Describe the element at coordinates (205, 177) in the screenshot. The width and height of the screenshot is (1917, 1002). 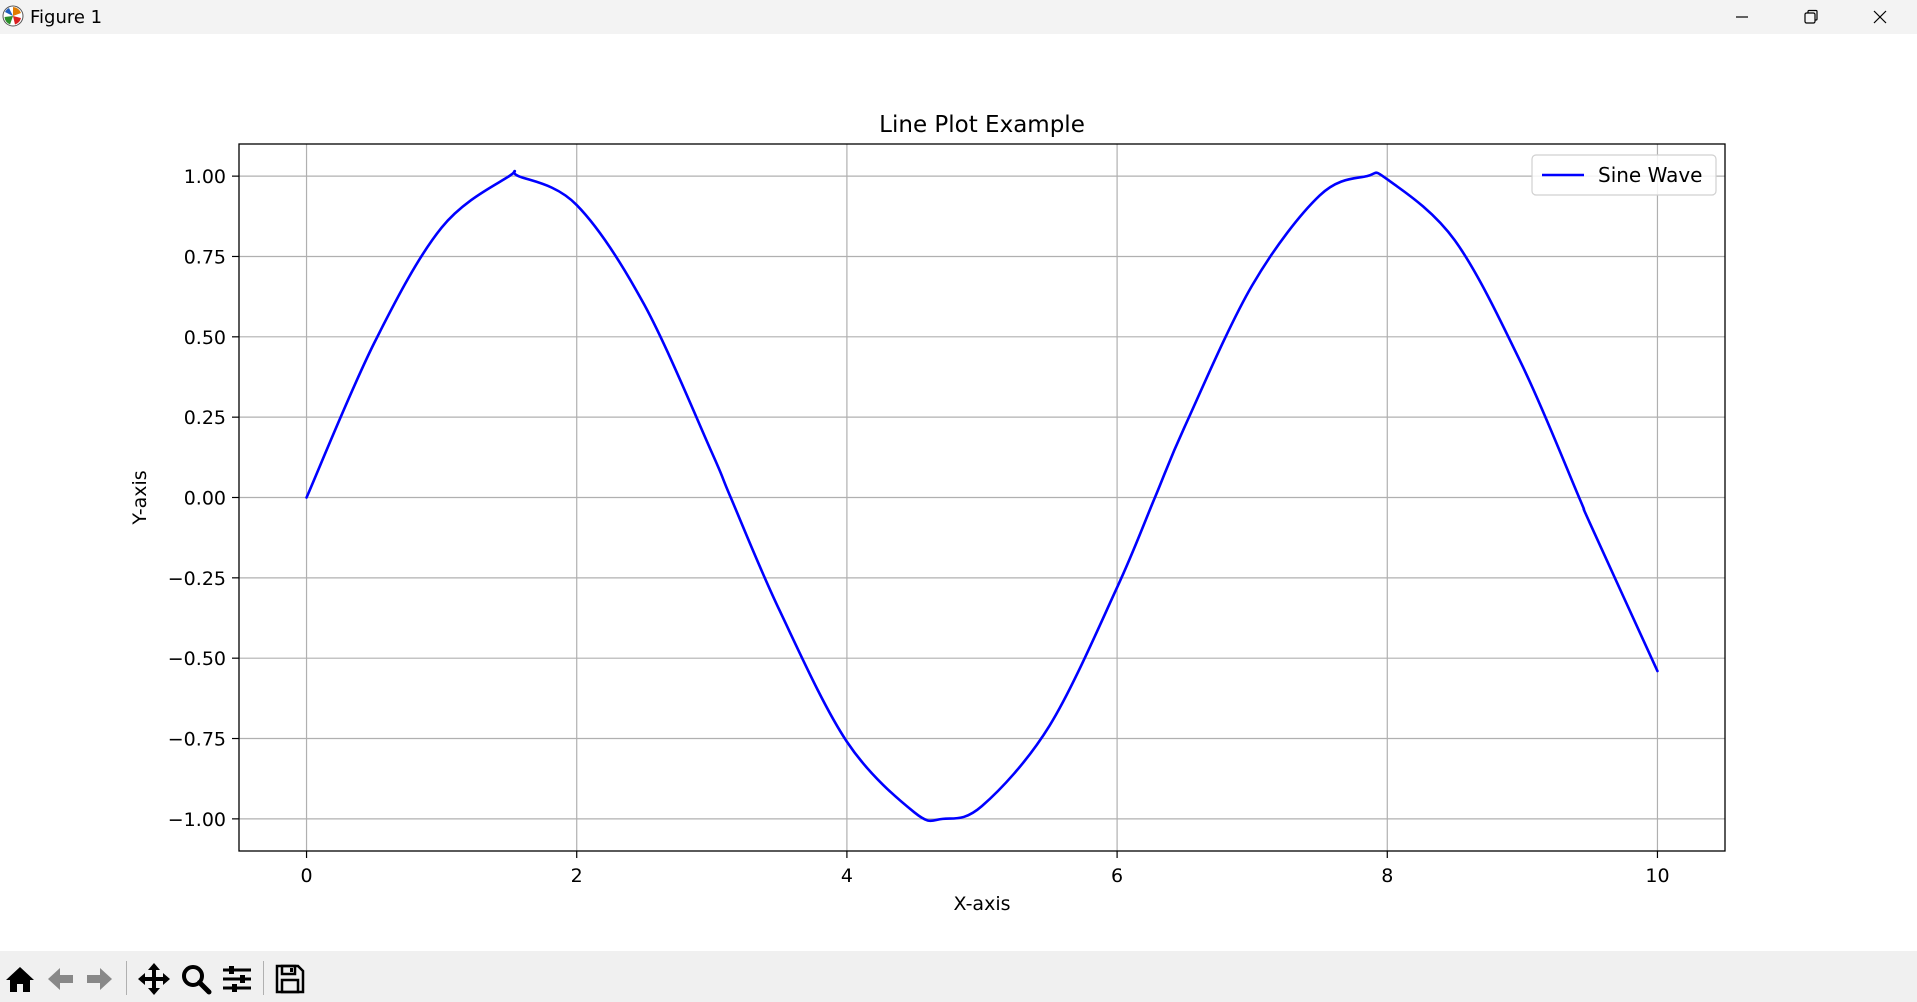
I see `y-tick-label: 1.00` at that location.